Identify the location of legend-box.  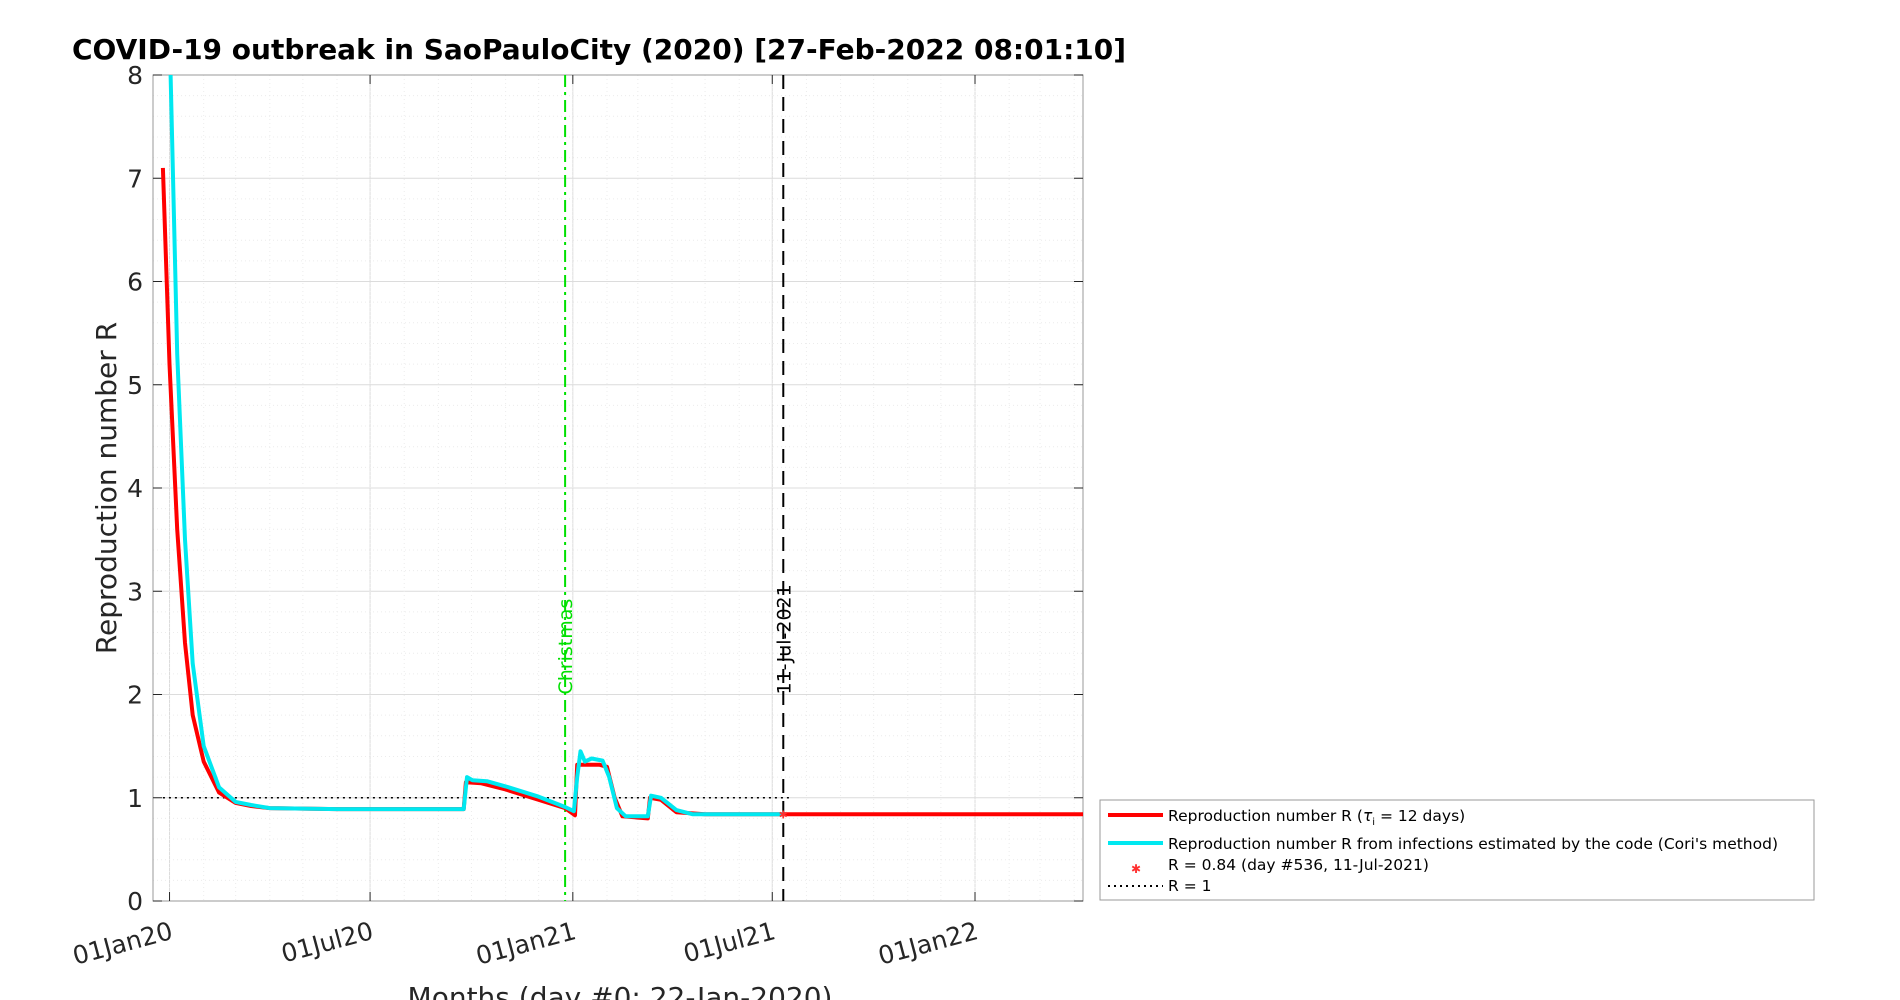
(1457, 850).